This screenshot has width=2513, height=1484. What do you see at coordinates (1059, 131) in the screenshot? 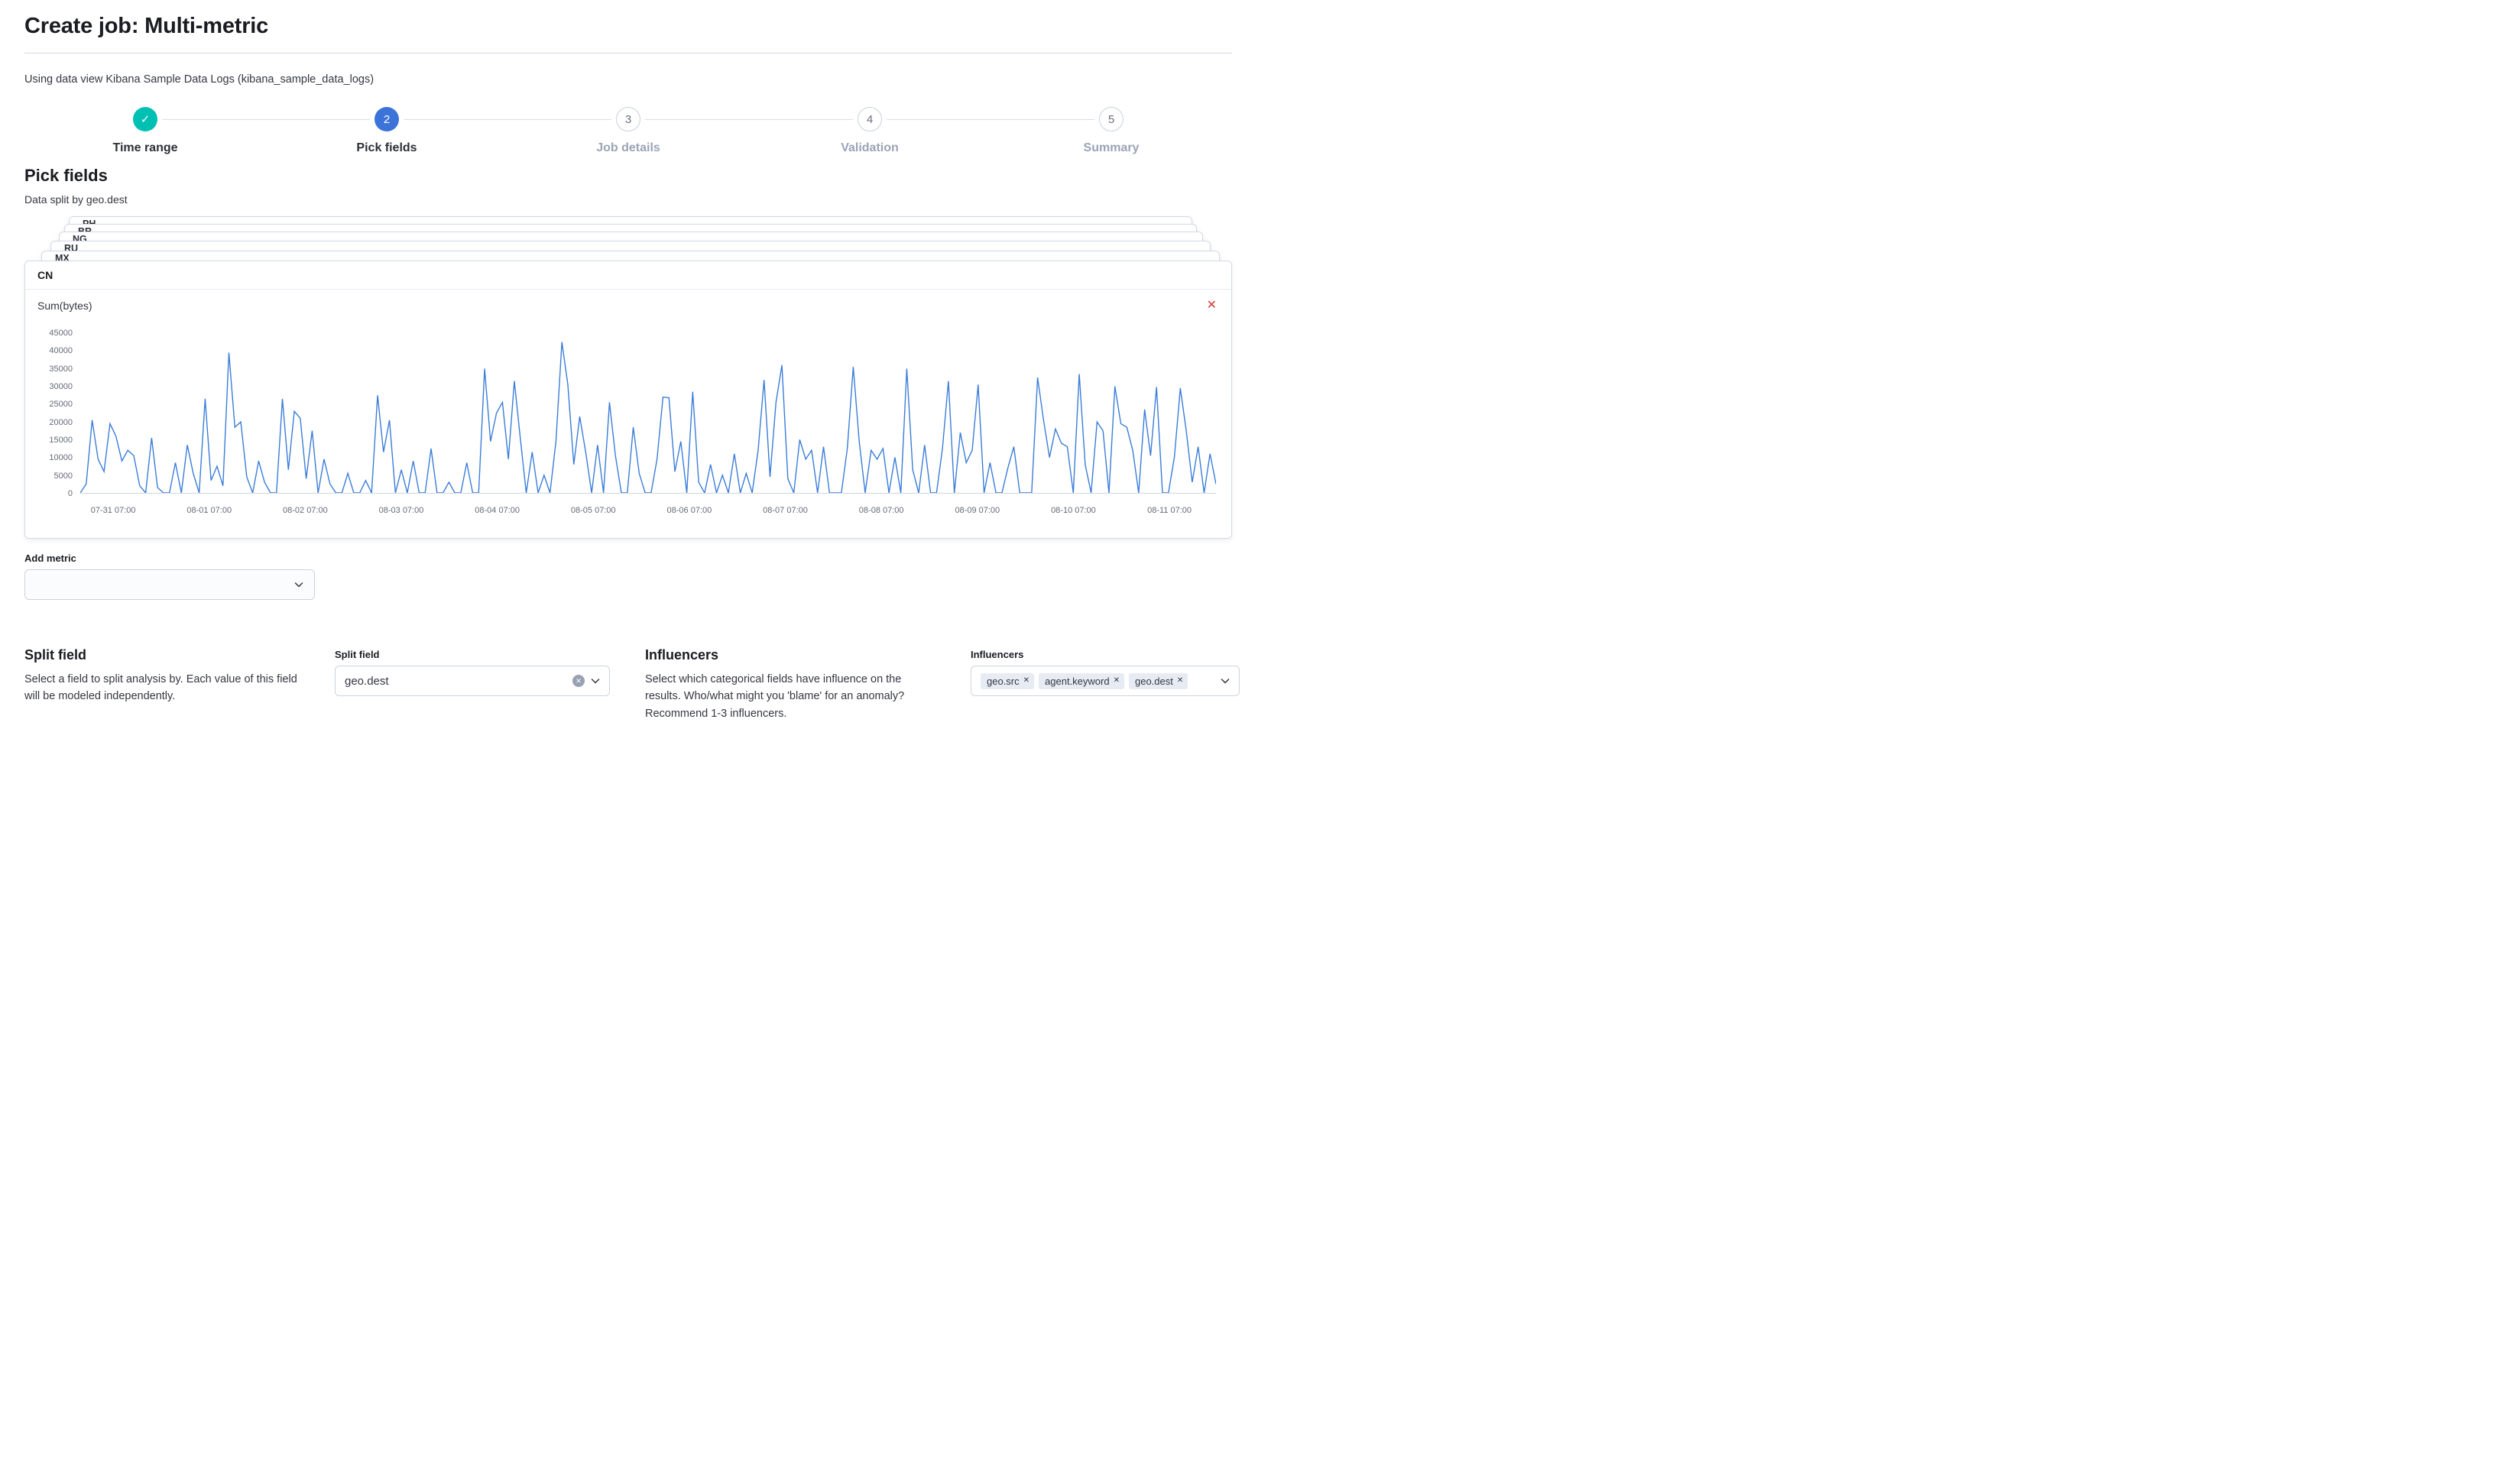
I see `step-summary: 5 Summary` at bounding box center [1059, 131].